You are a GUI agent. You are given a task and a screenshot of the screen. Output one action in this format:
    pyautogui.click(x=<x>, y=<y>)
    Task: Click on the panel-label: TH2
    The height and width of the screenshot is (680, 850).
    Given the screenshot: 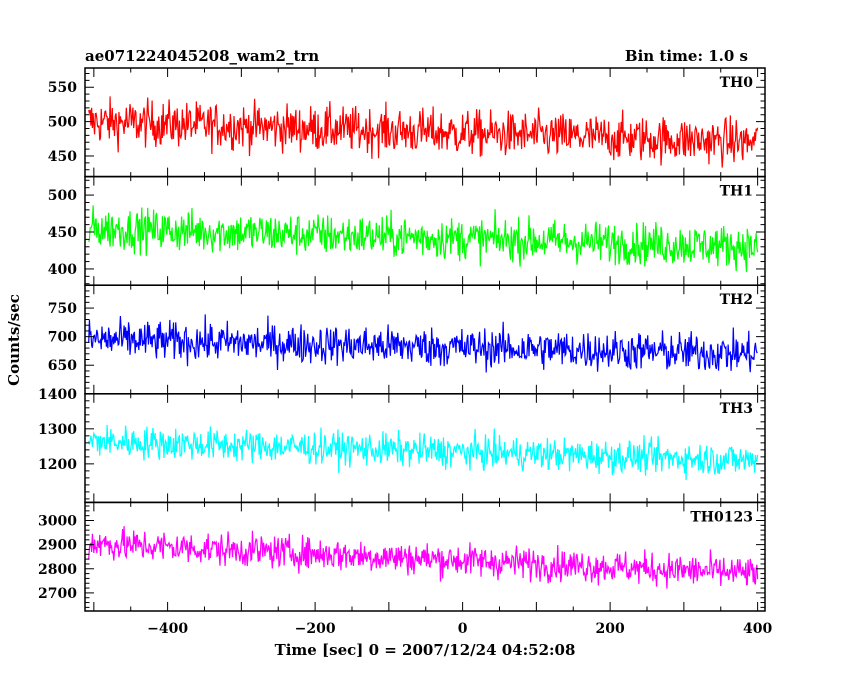 What is the action you would take?
    pyautogui.click(x=736, y=300)
    